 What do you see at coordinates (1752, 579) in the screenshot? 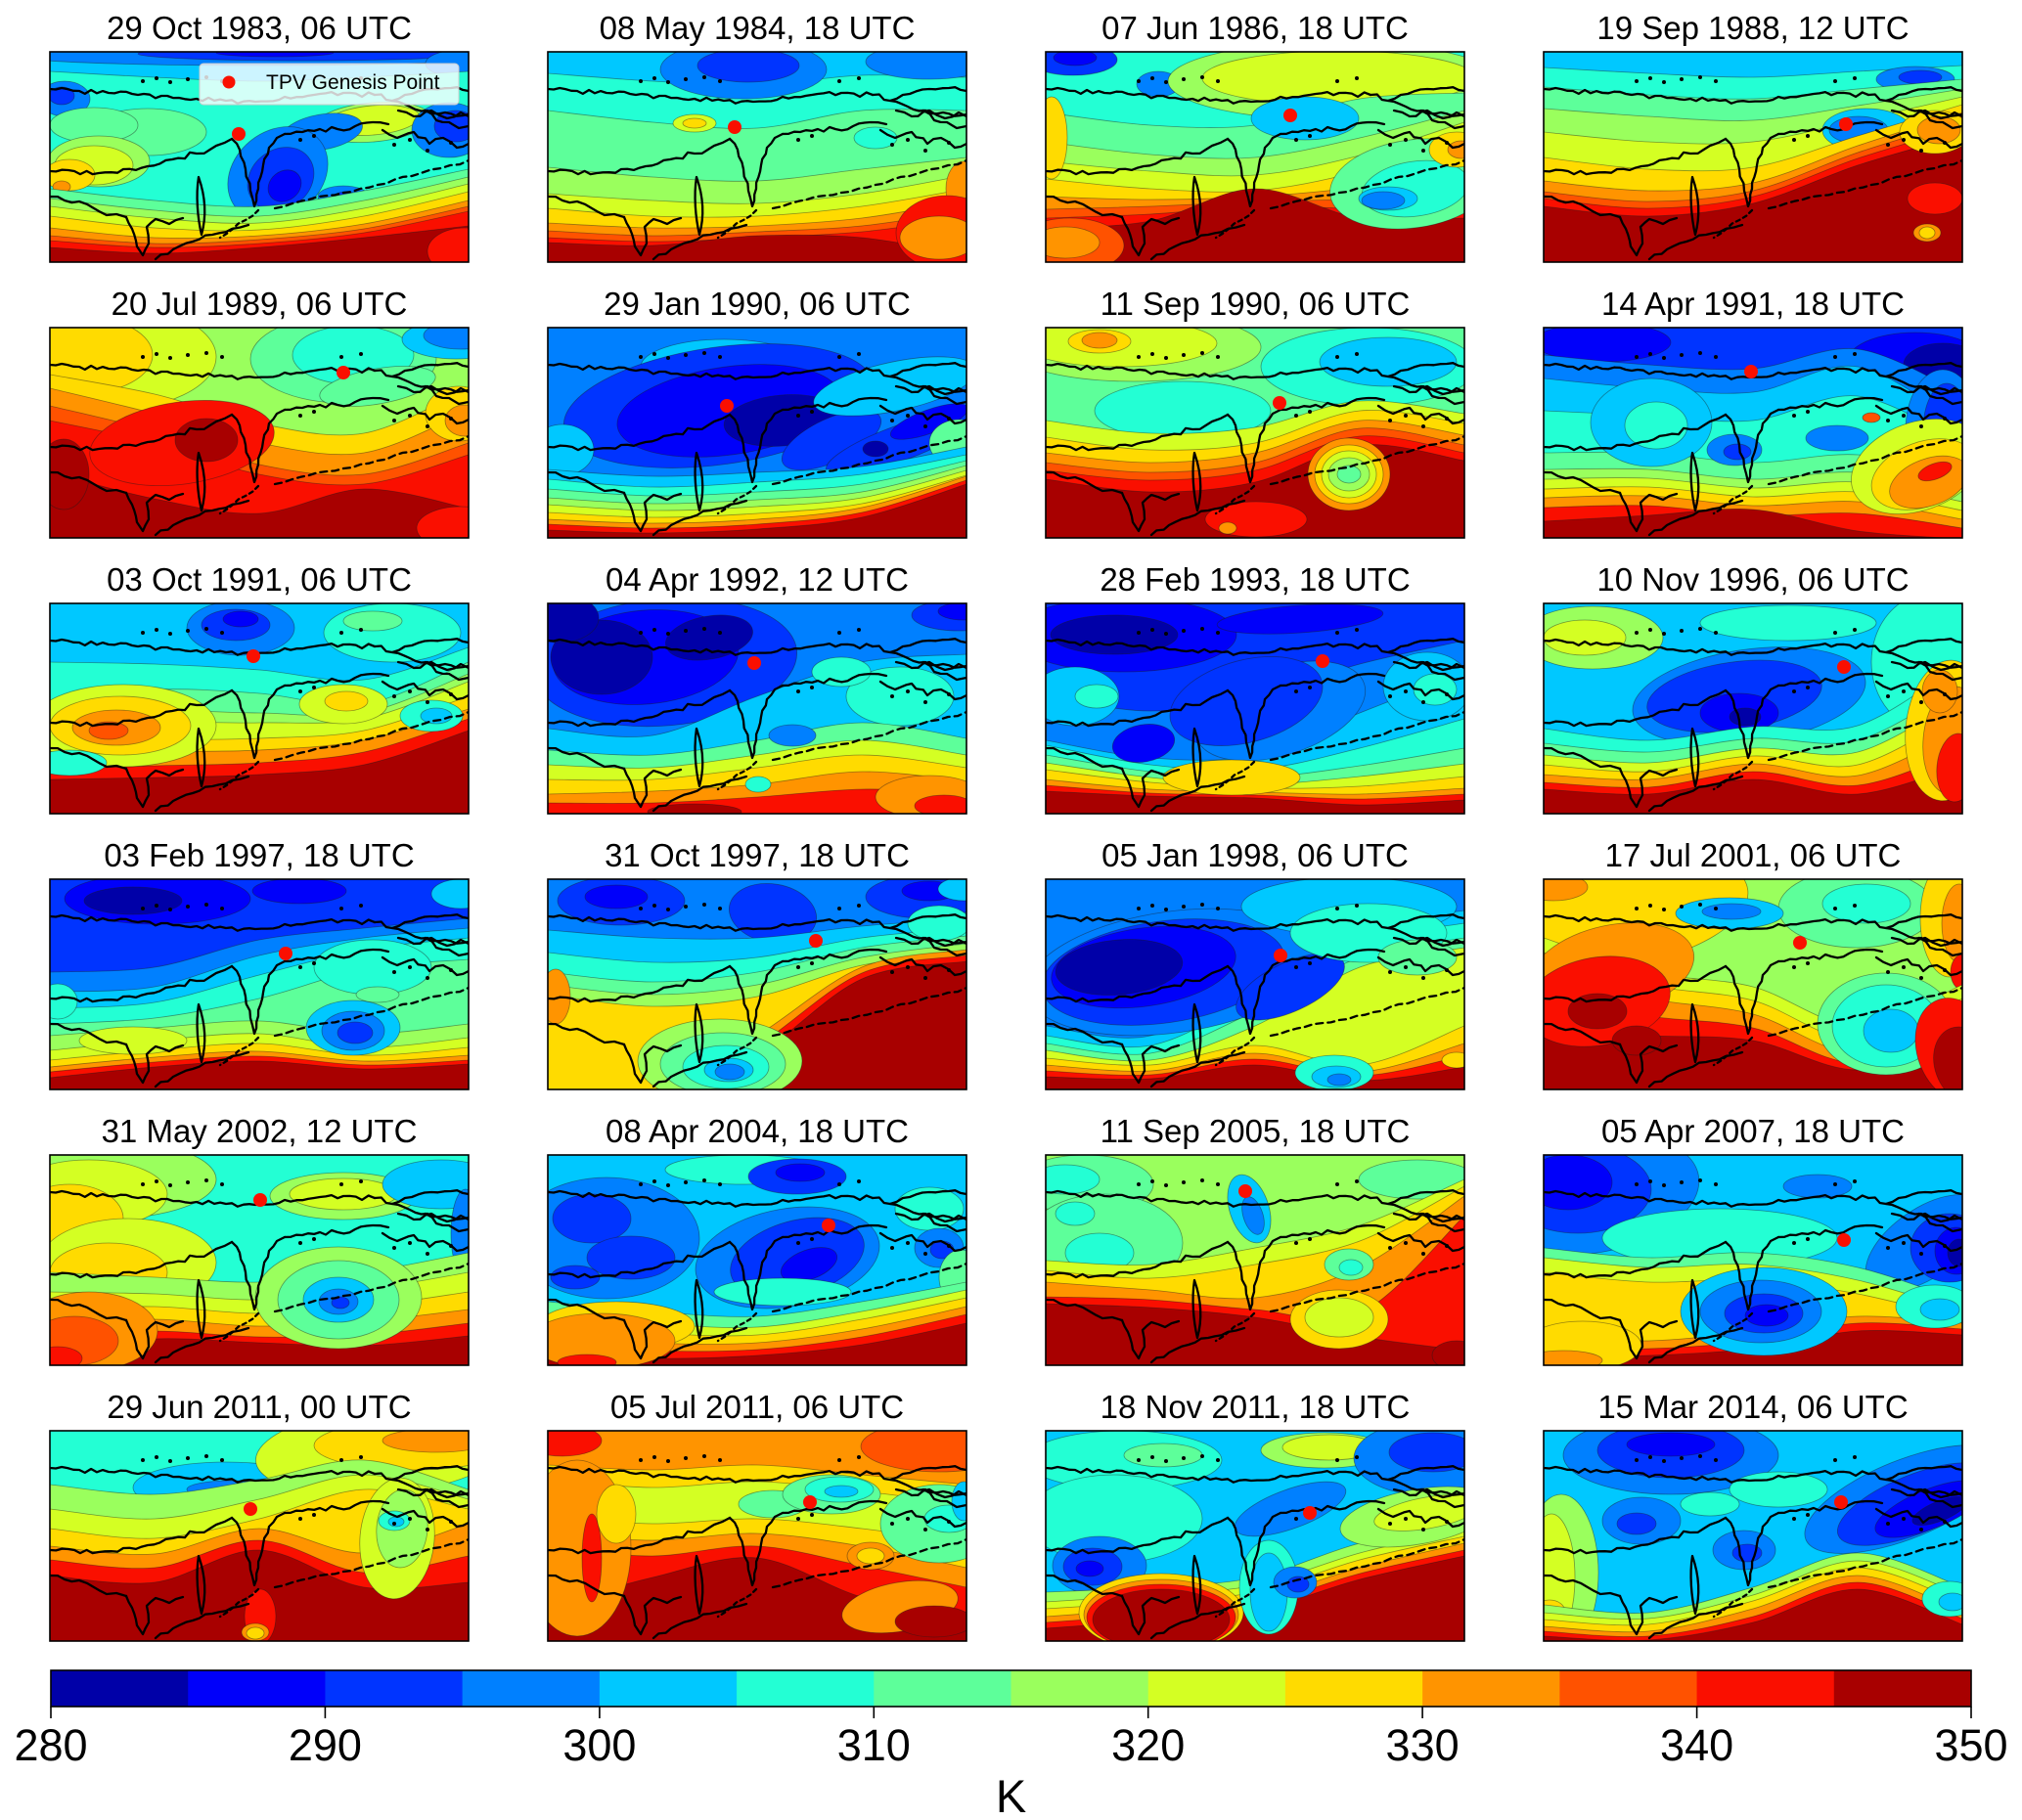
I see `svg-text: 10 Nov 1996, 06 UTC` at bounding box center [1752, 579].